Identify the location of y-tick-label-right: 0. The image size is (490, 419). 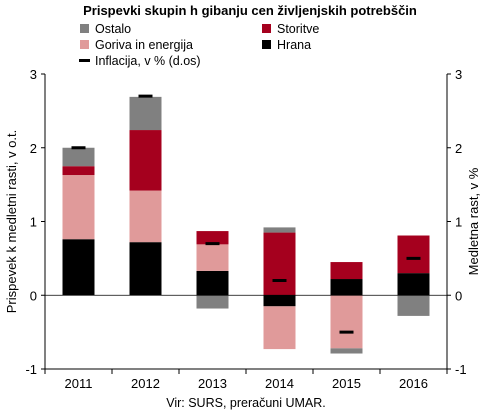
(458, 295).